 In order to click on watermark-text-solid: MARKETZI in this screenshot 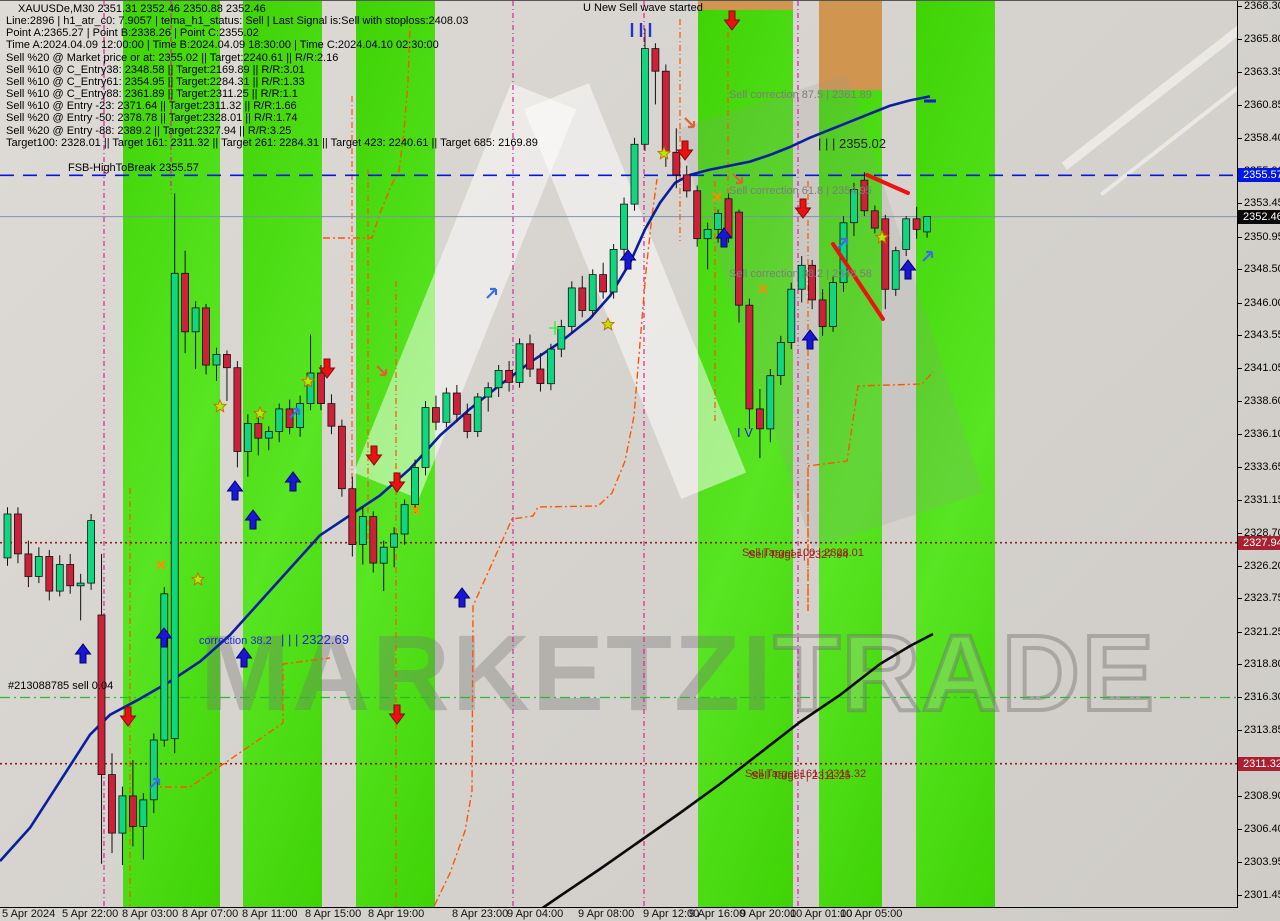, I will do `click(487, 672)`.